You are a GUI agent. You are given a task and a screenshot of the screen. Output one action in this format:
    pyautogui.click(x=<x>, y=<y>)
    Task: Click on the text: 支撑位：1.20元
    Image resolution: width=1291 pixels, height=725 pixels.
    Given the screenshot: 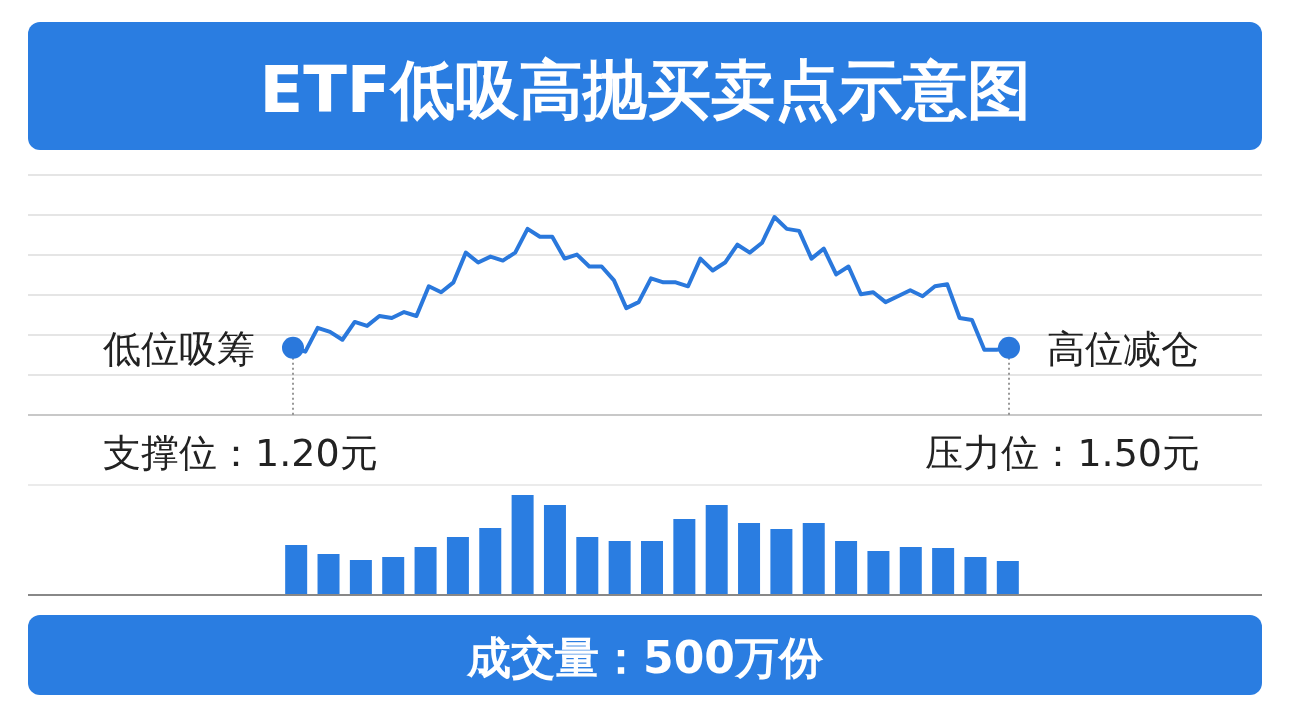 What is the action you would take?
    pyautogui.click(x=240, y=453)
    